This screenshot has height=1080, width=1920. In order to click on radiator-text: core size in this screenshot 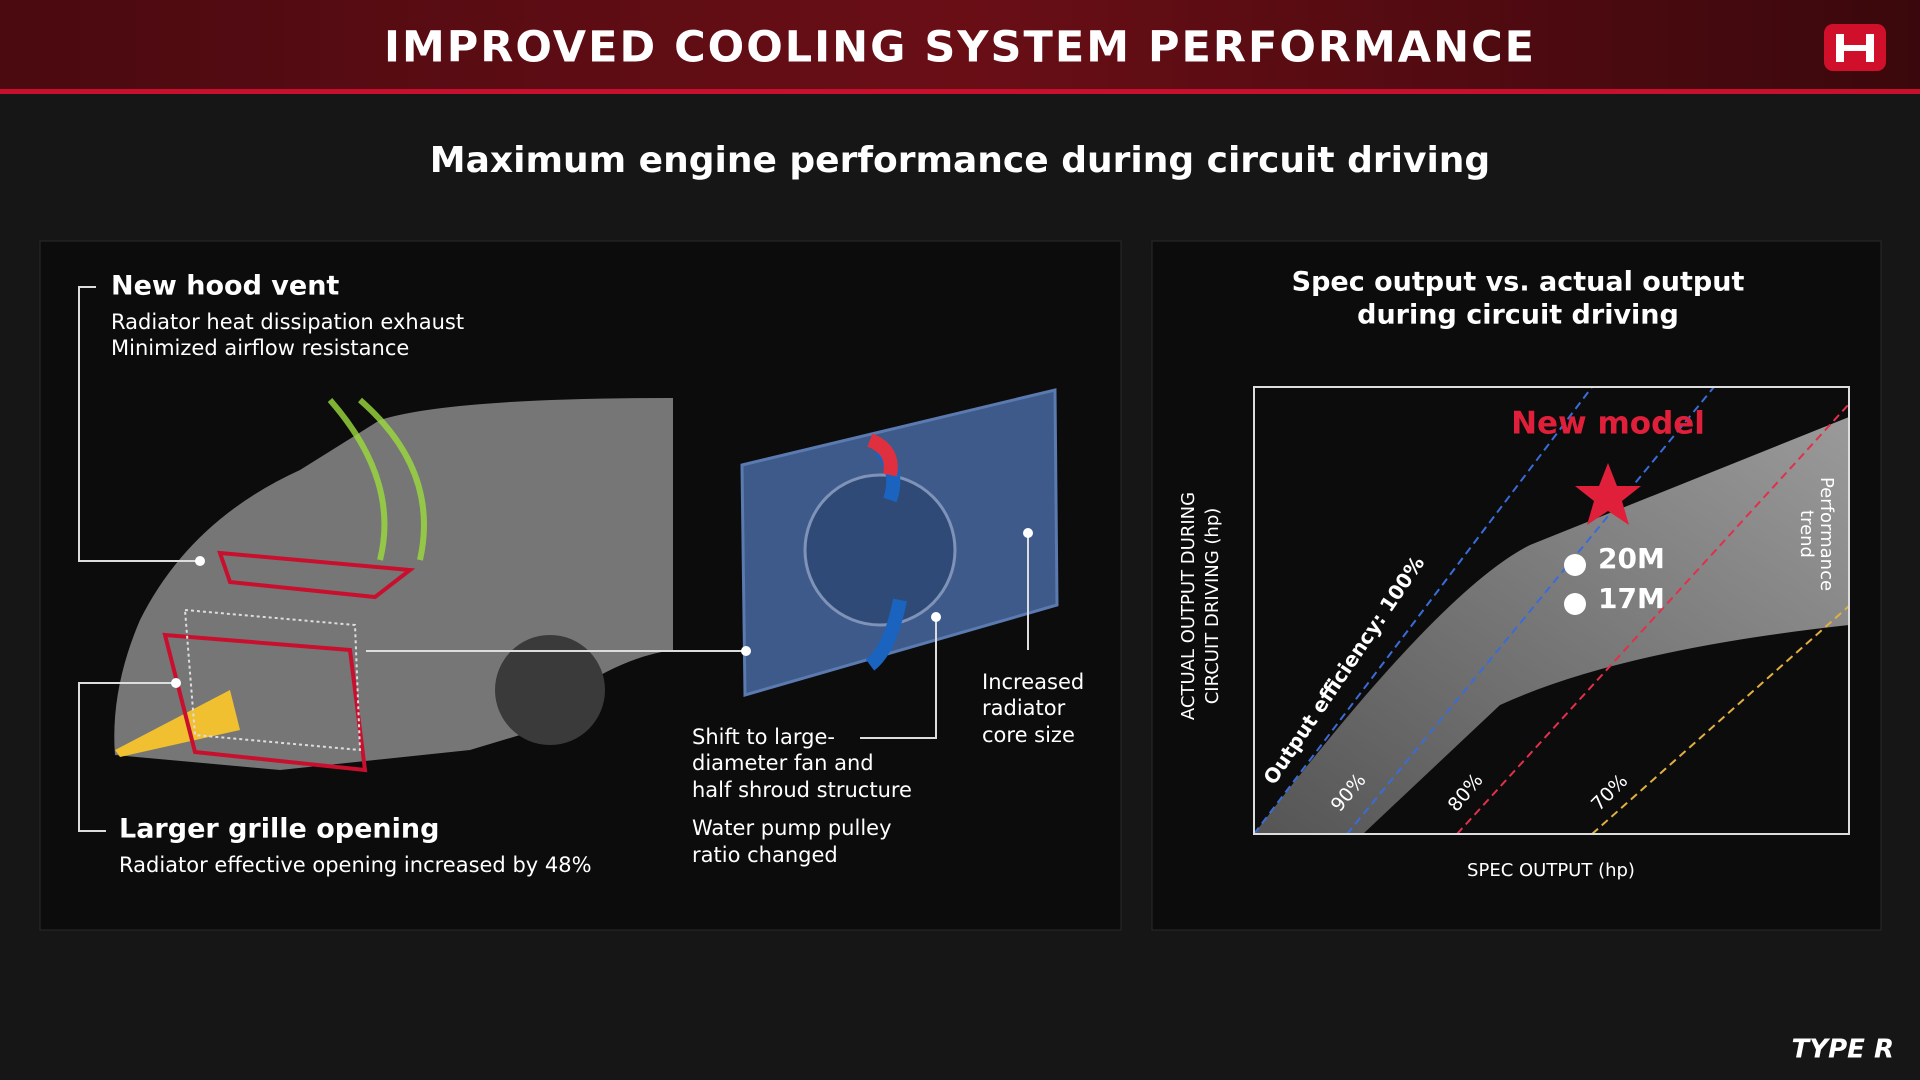, I will do `click(1028, 735)`.